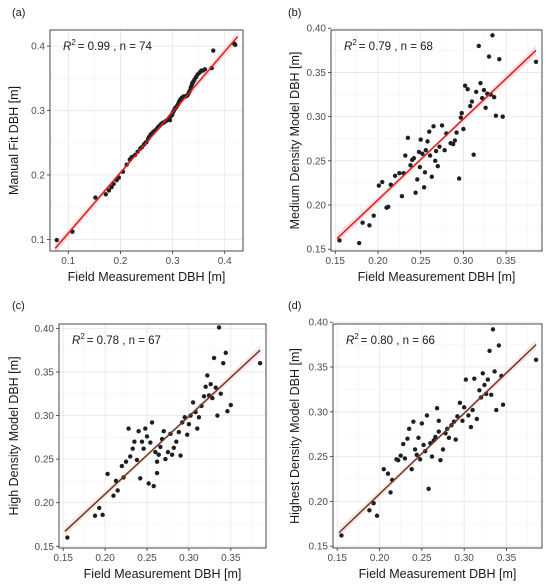 The width and height of the screenshot is (550, 587). What do you see at coordinates (317, 206) in the screenshot?
I see `chart-1-y-tick-label: 0.20` at bounding box center [317, 206].